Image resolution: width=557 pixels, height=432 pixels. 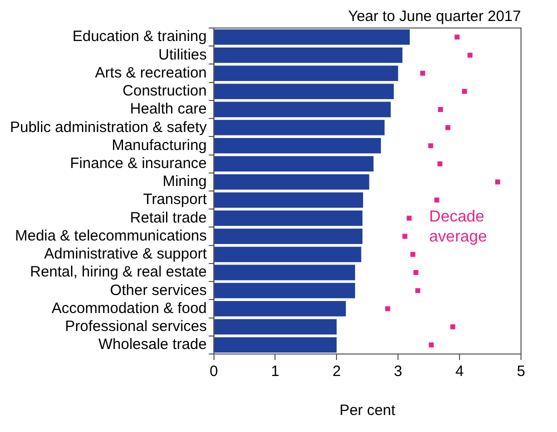 I want to click on x-tick-label: 1, so click(x=275, y=371).